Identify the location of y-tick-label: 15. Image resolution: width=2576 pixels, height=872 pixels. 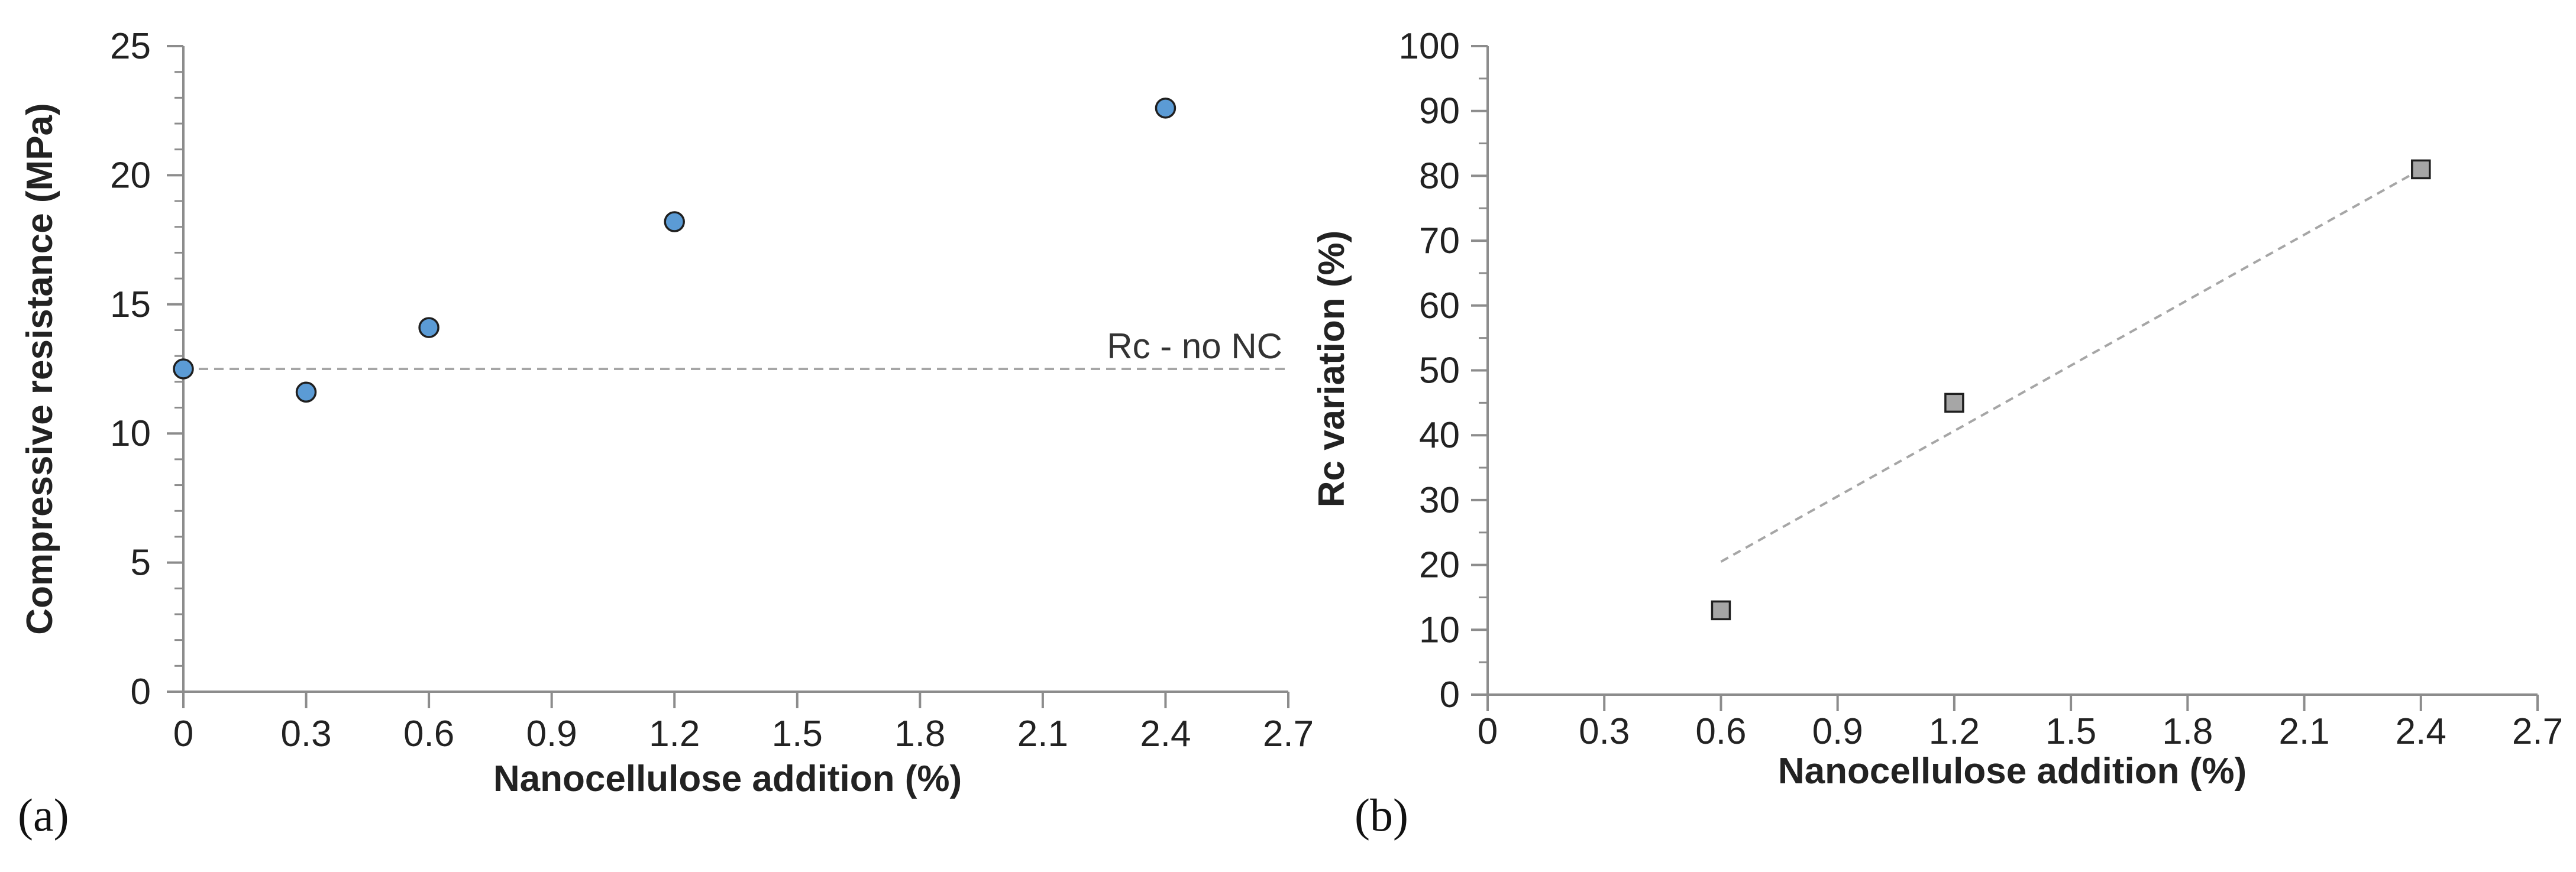
(130, 304).